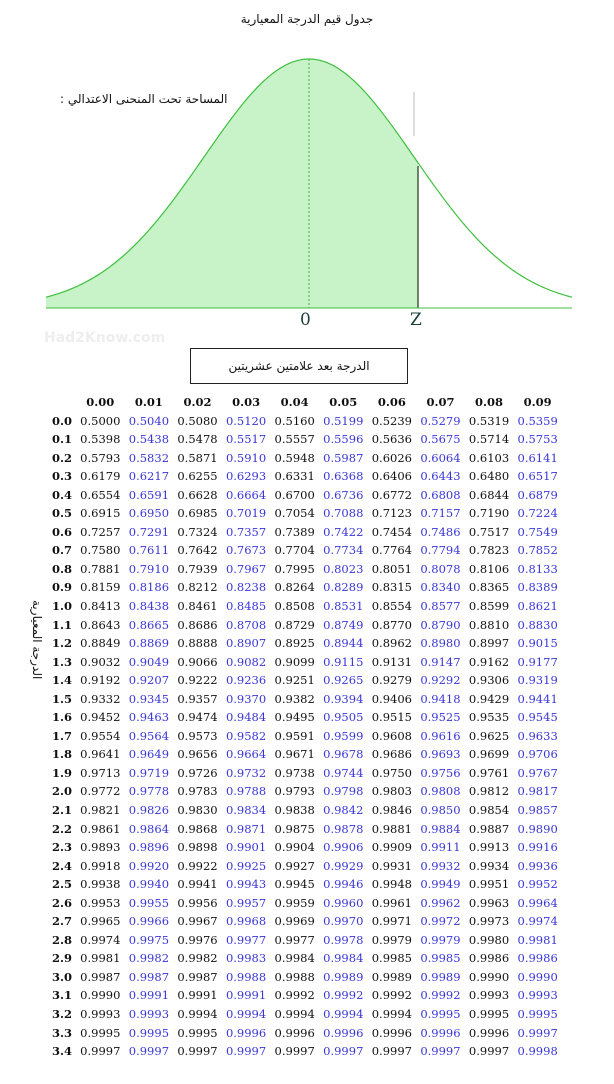 This screenshot has height=1084, width=614. What do you see at coordinates (197, 810) in the screenshot?
I see `table-cell: 0.9830` at bounding box center [197, 810].